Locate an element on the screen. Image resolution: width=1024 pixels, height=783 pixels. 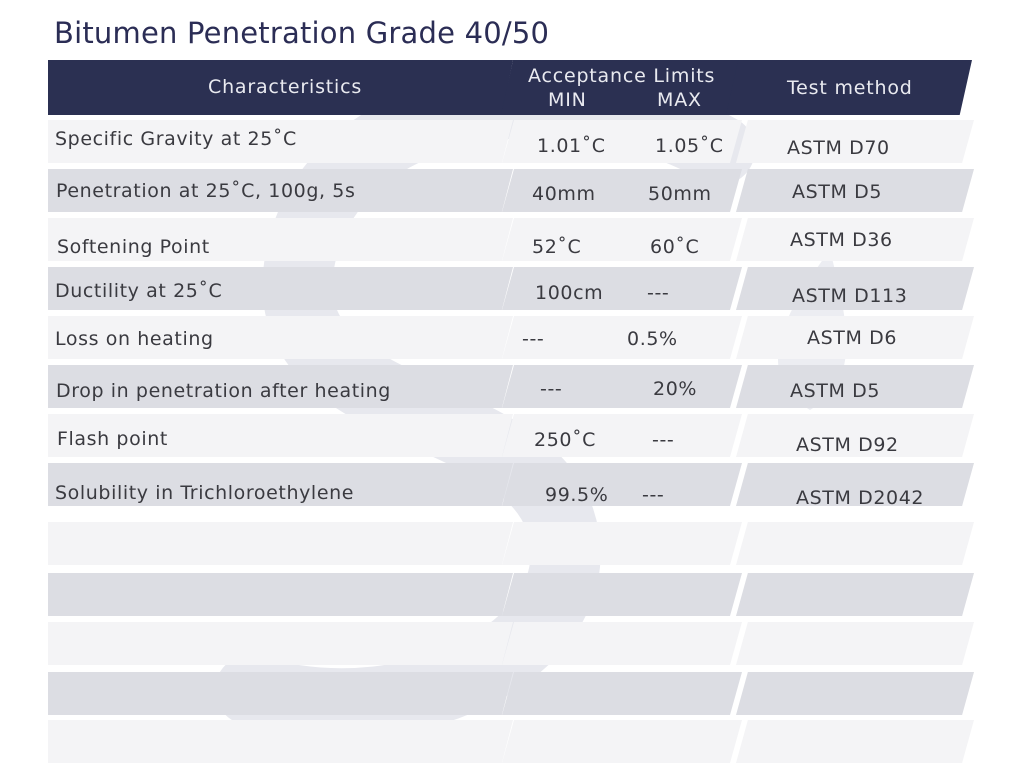
row-min-value: 52˚C is located at coordinates (557, 247).